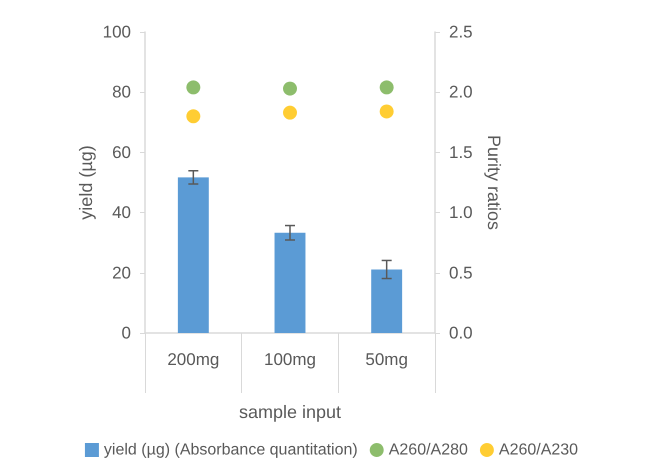 Image resolution: width=663 pixels, height=471 pixels. Describe the element at coordinates (121, 212) in the screenshot. I see `y-tick-label: 40` at that location.